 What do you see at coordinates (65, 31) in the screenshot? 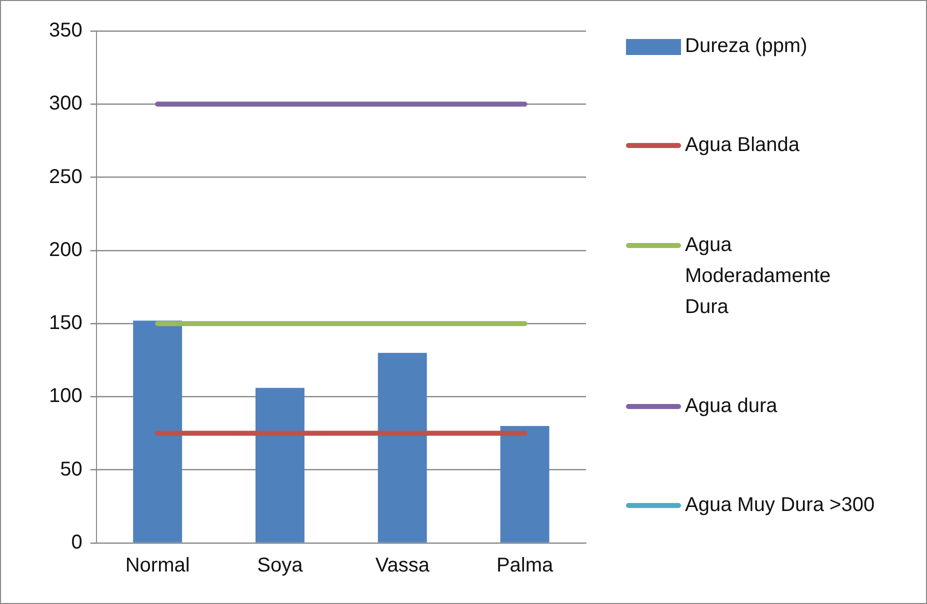
I see `y-tick-label: 350` at bounding box center [65, 31].